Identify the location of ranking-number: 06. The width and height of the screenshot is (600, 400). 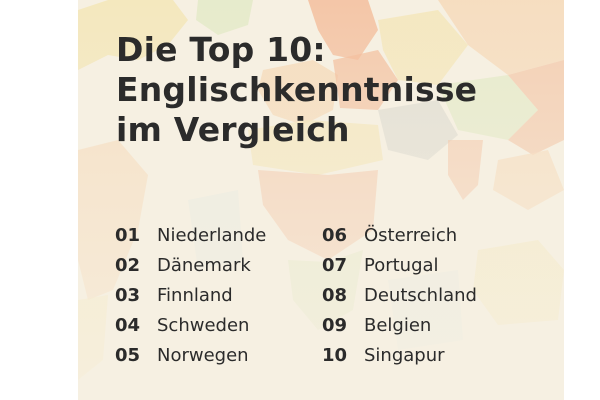
(335, 235).